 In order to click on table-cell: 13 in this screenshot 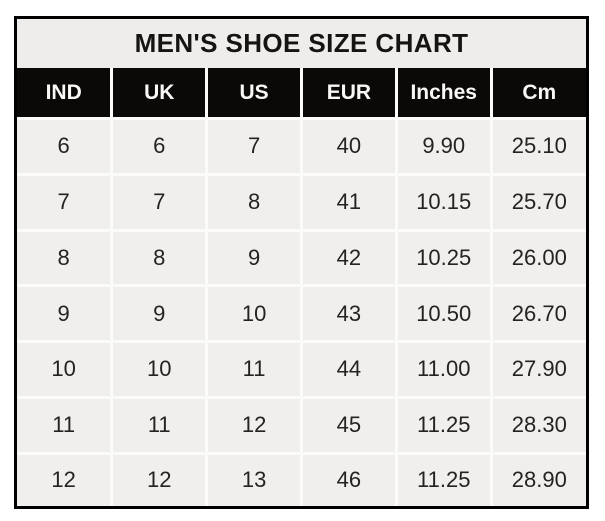, I will do `click(253, 478)`.